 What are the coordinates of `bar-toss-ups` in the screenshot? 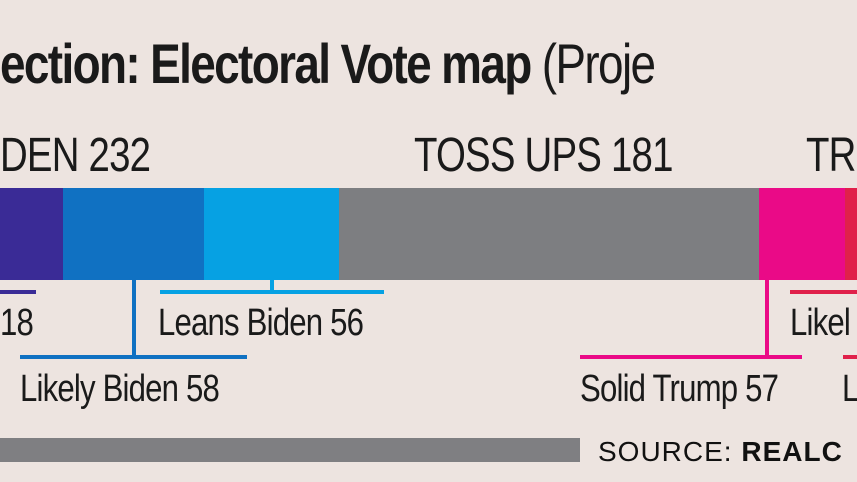 It's located at (549, 234).